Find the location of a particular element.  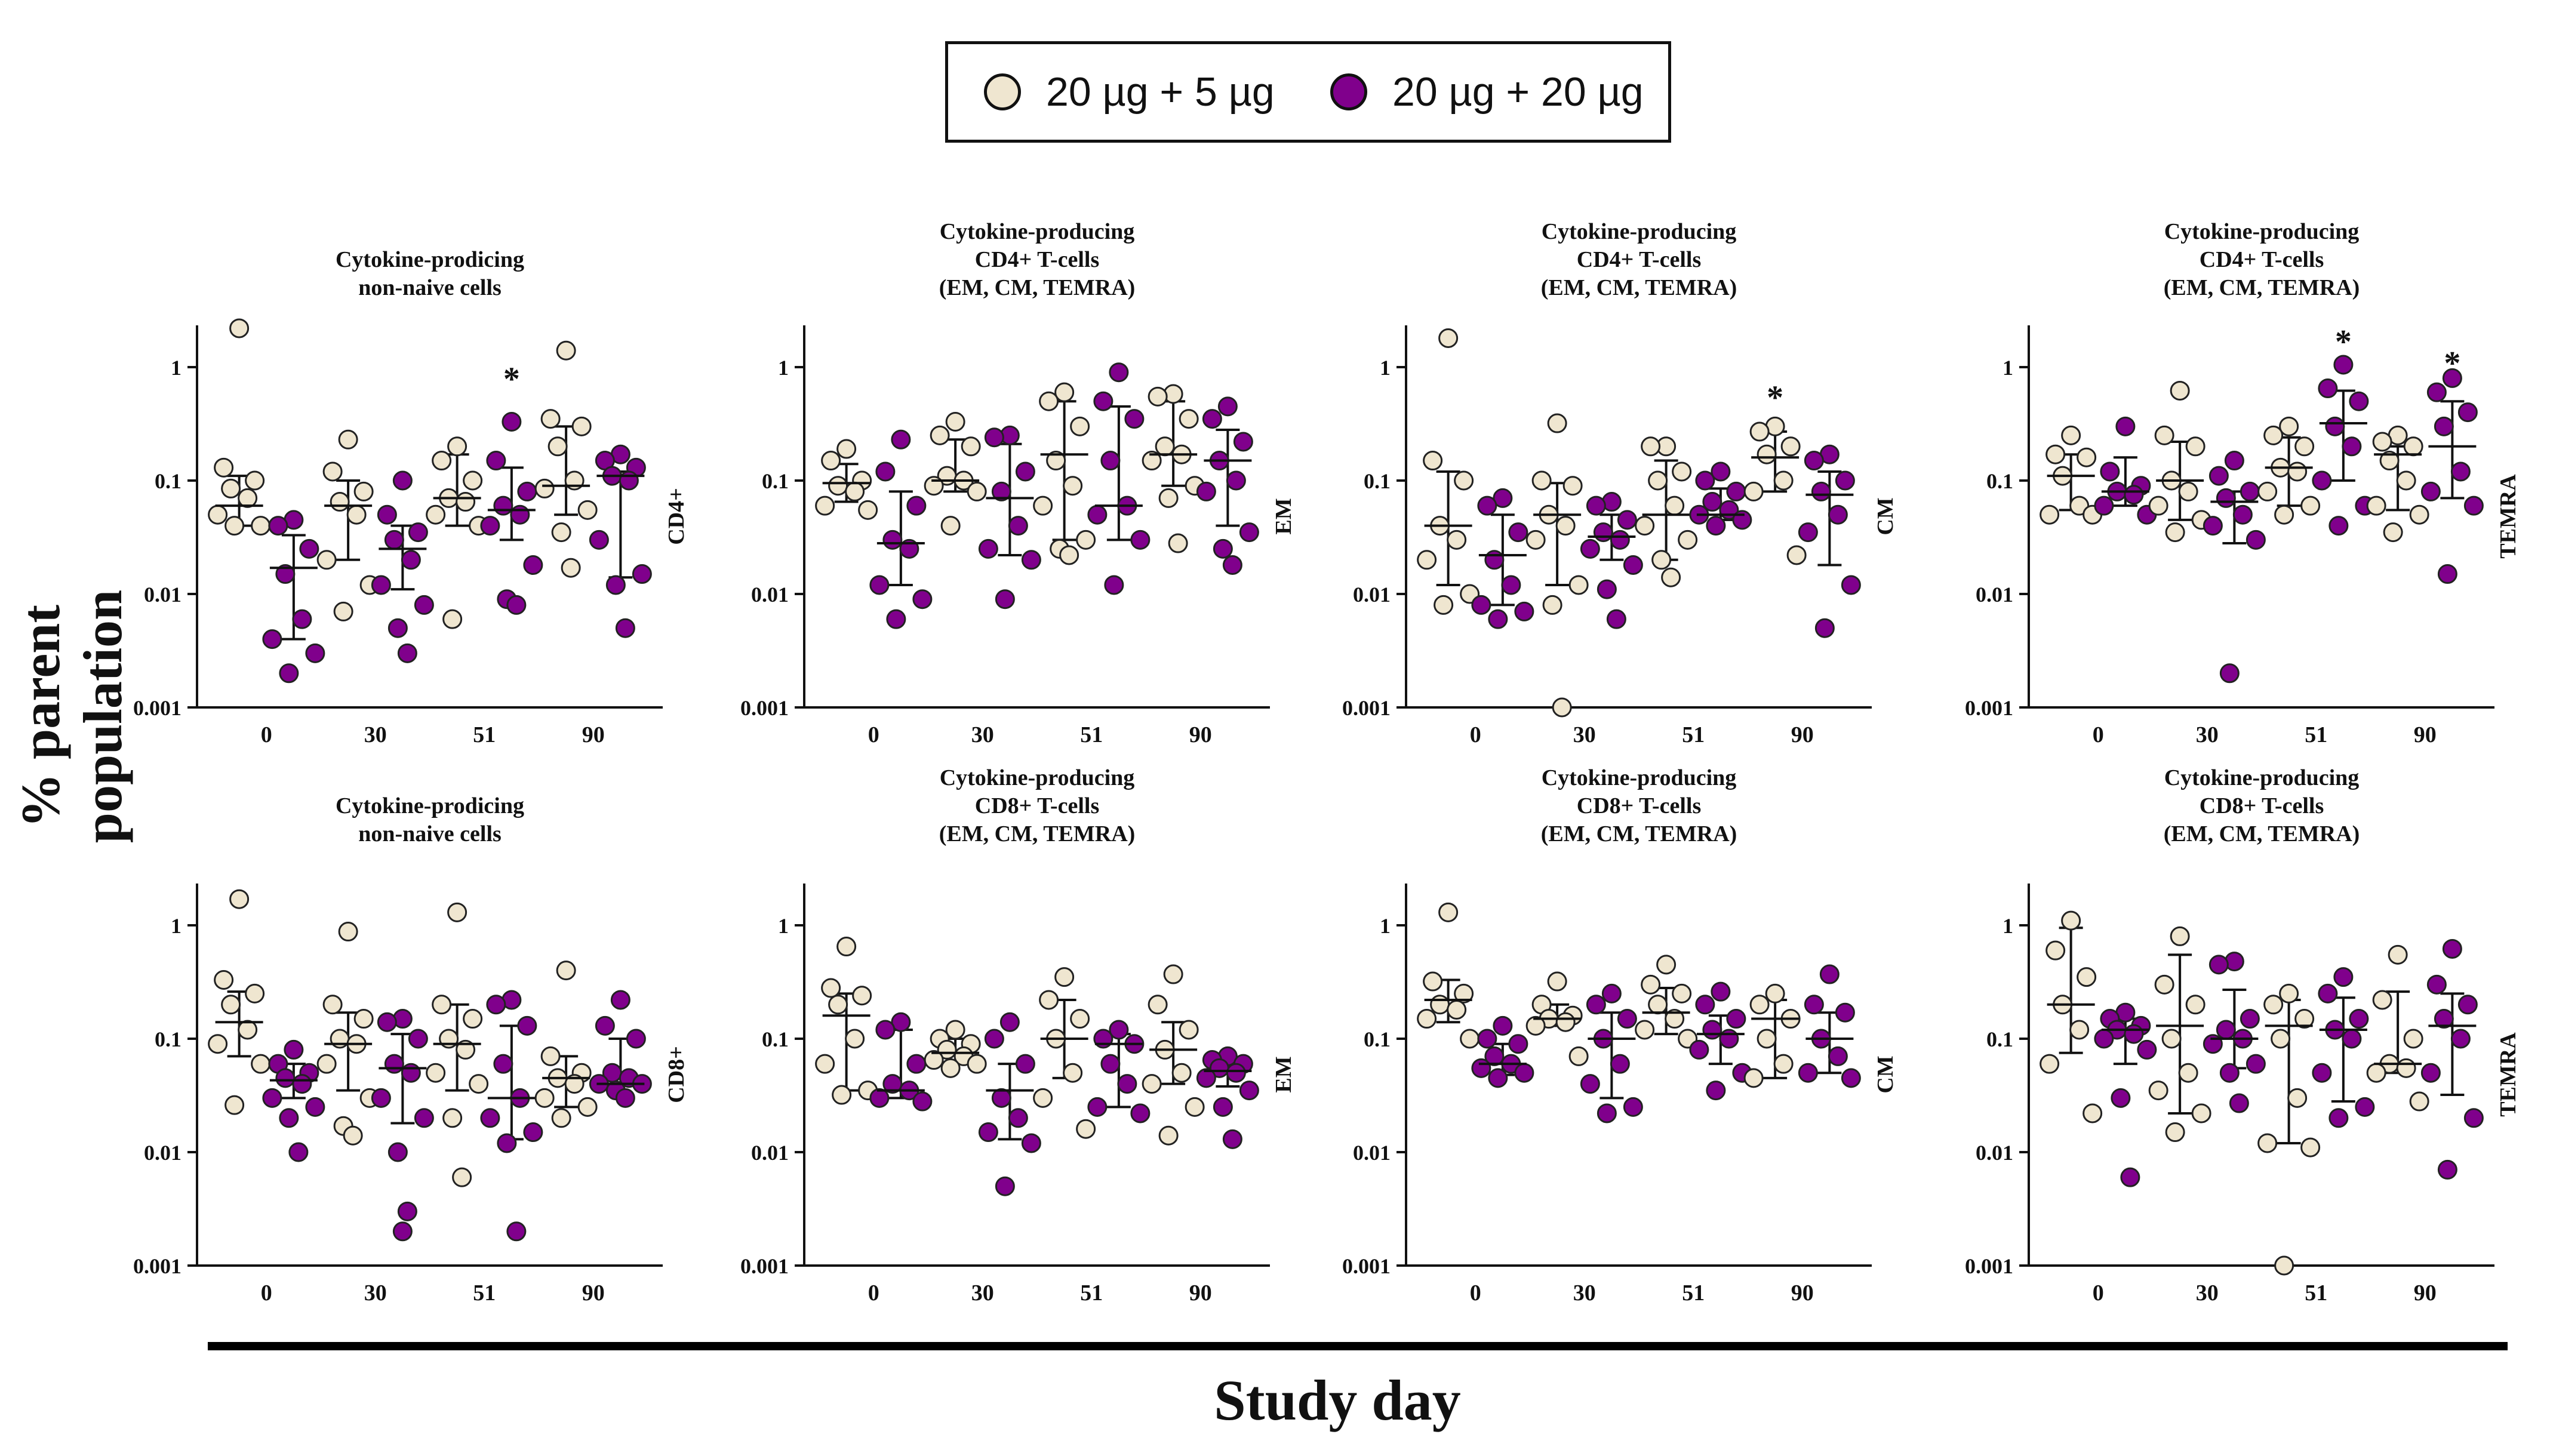

chart-title-line: Cytokine-producing is located at coordinates (1037, 777).